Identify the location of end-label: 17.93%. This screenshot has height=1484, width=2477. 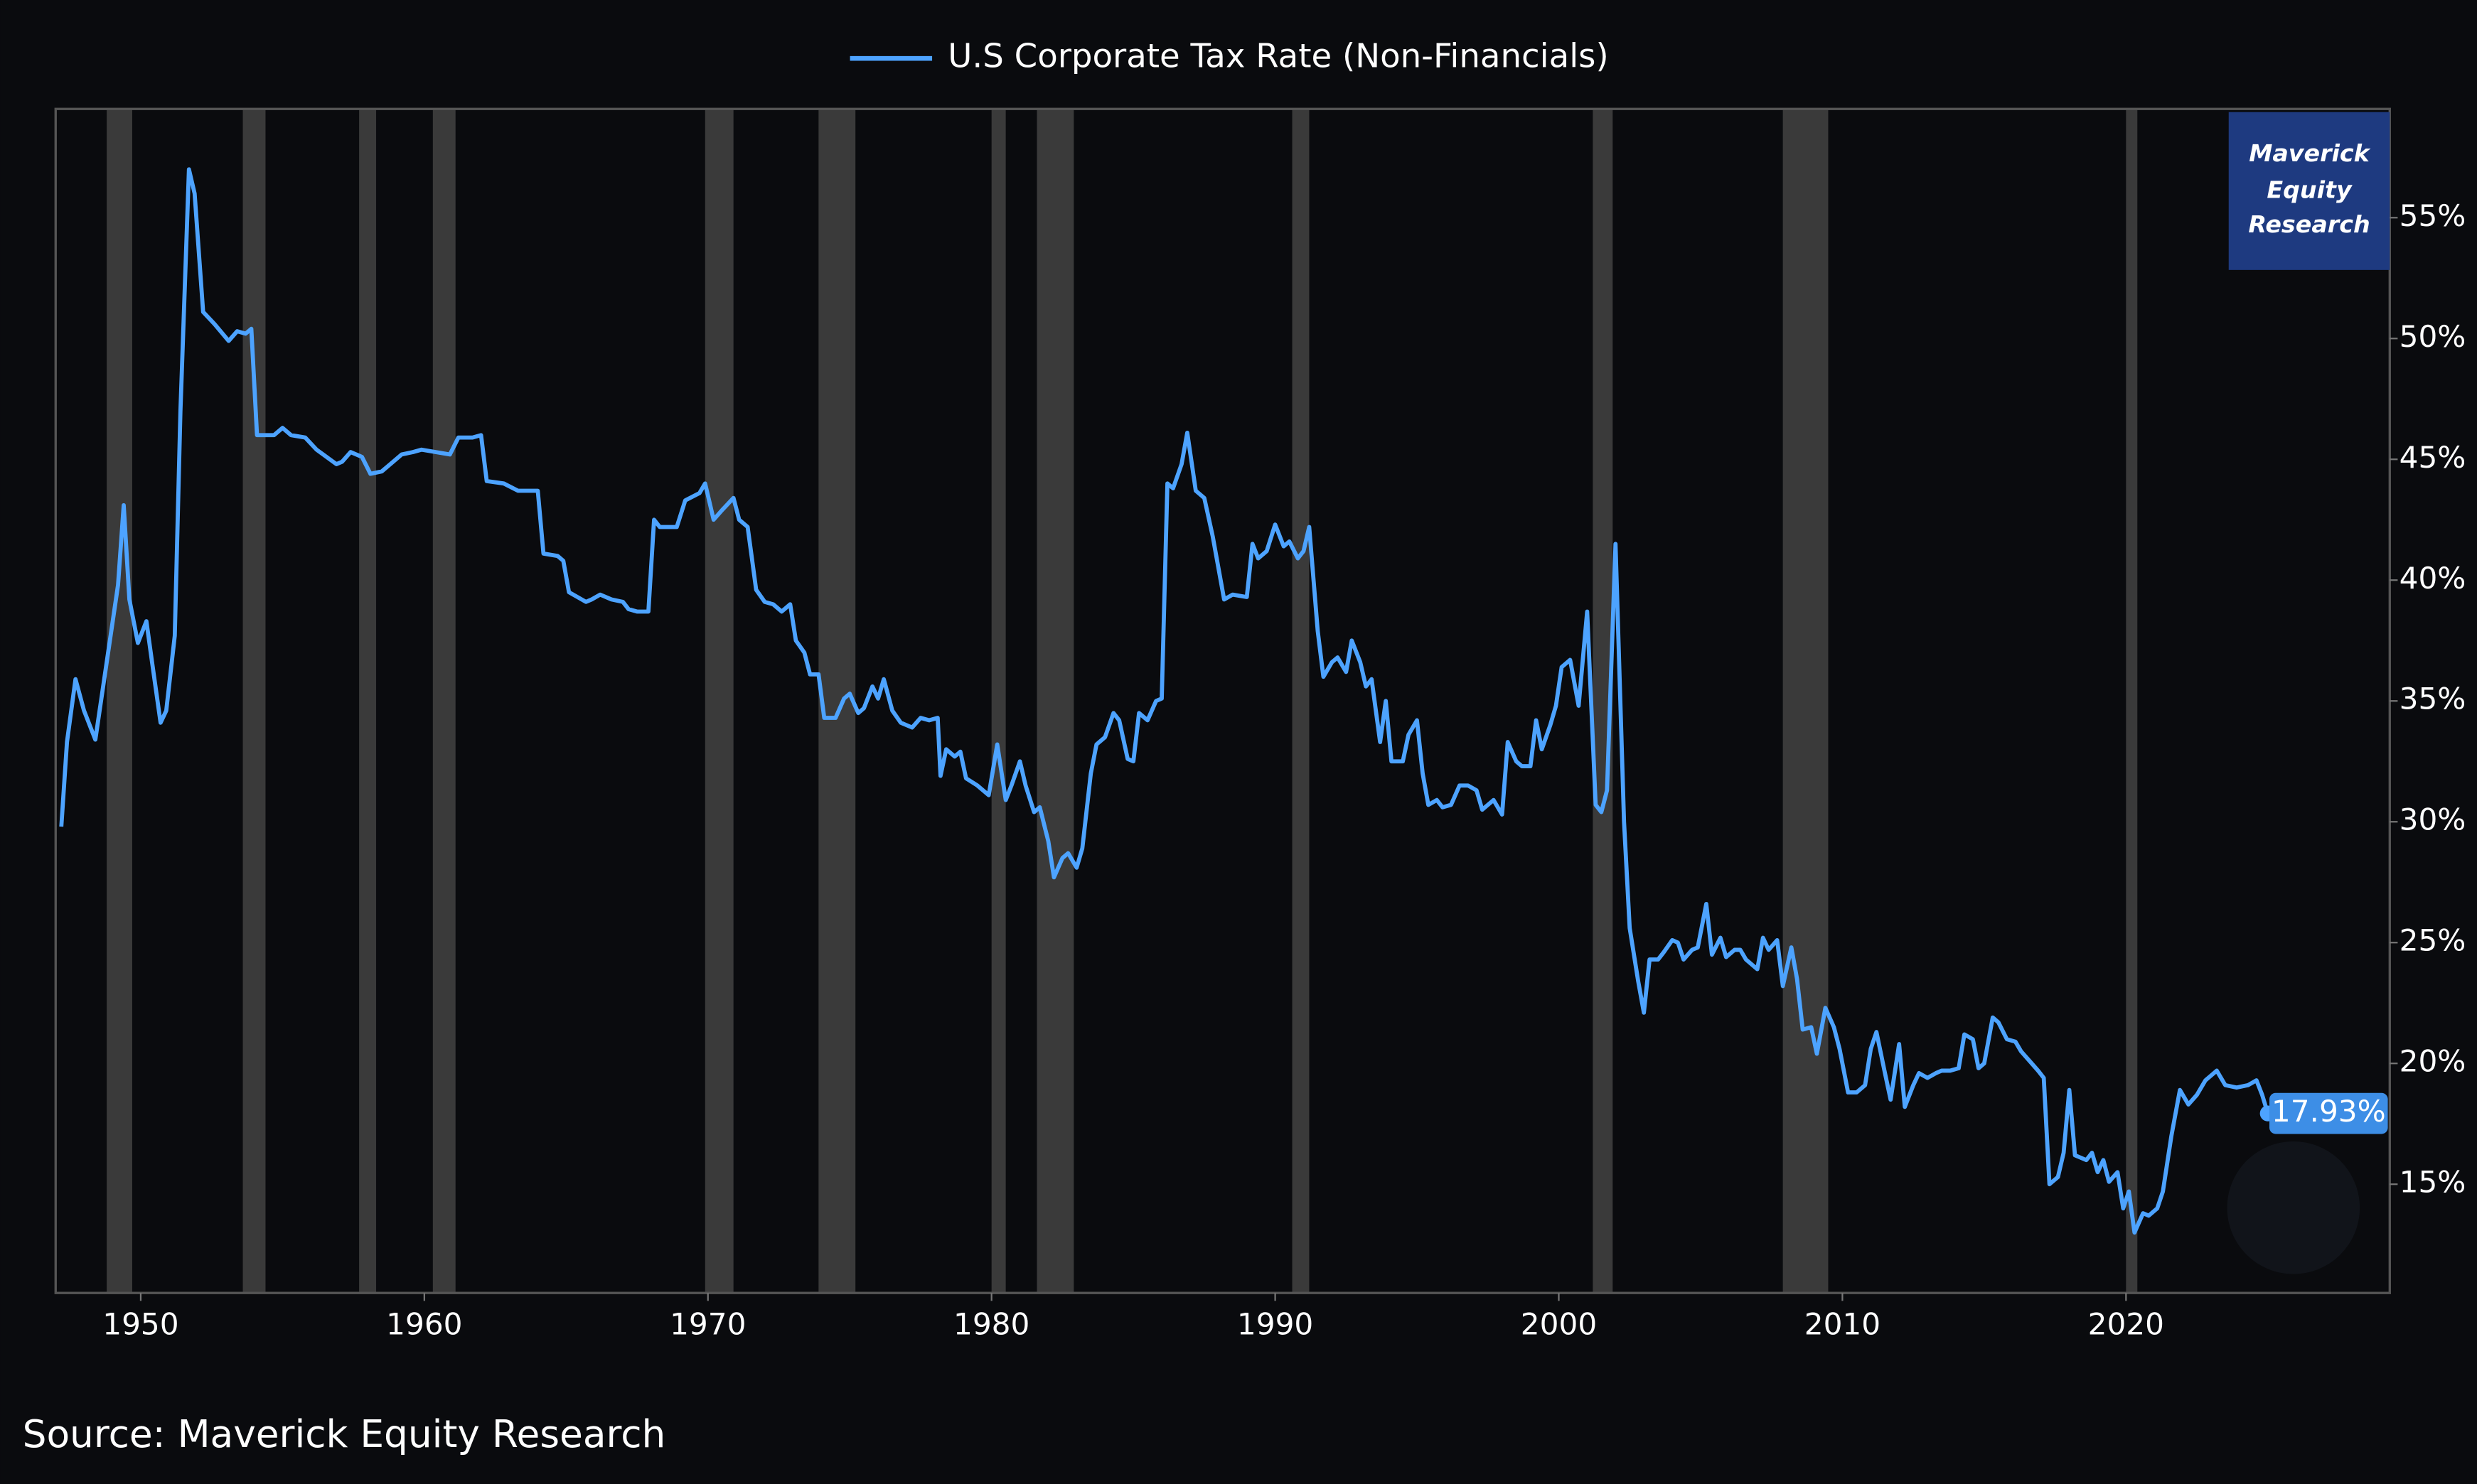
(2329, 1111).